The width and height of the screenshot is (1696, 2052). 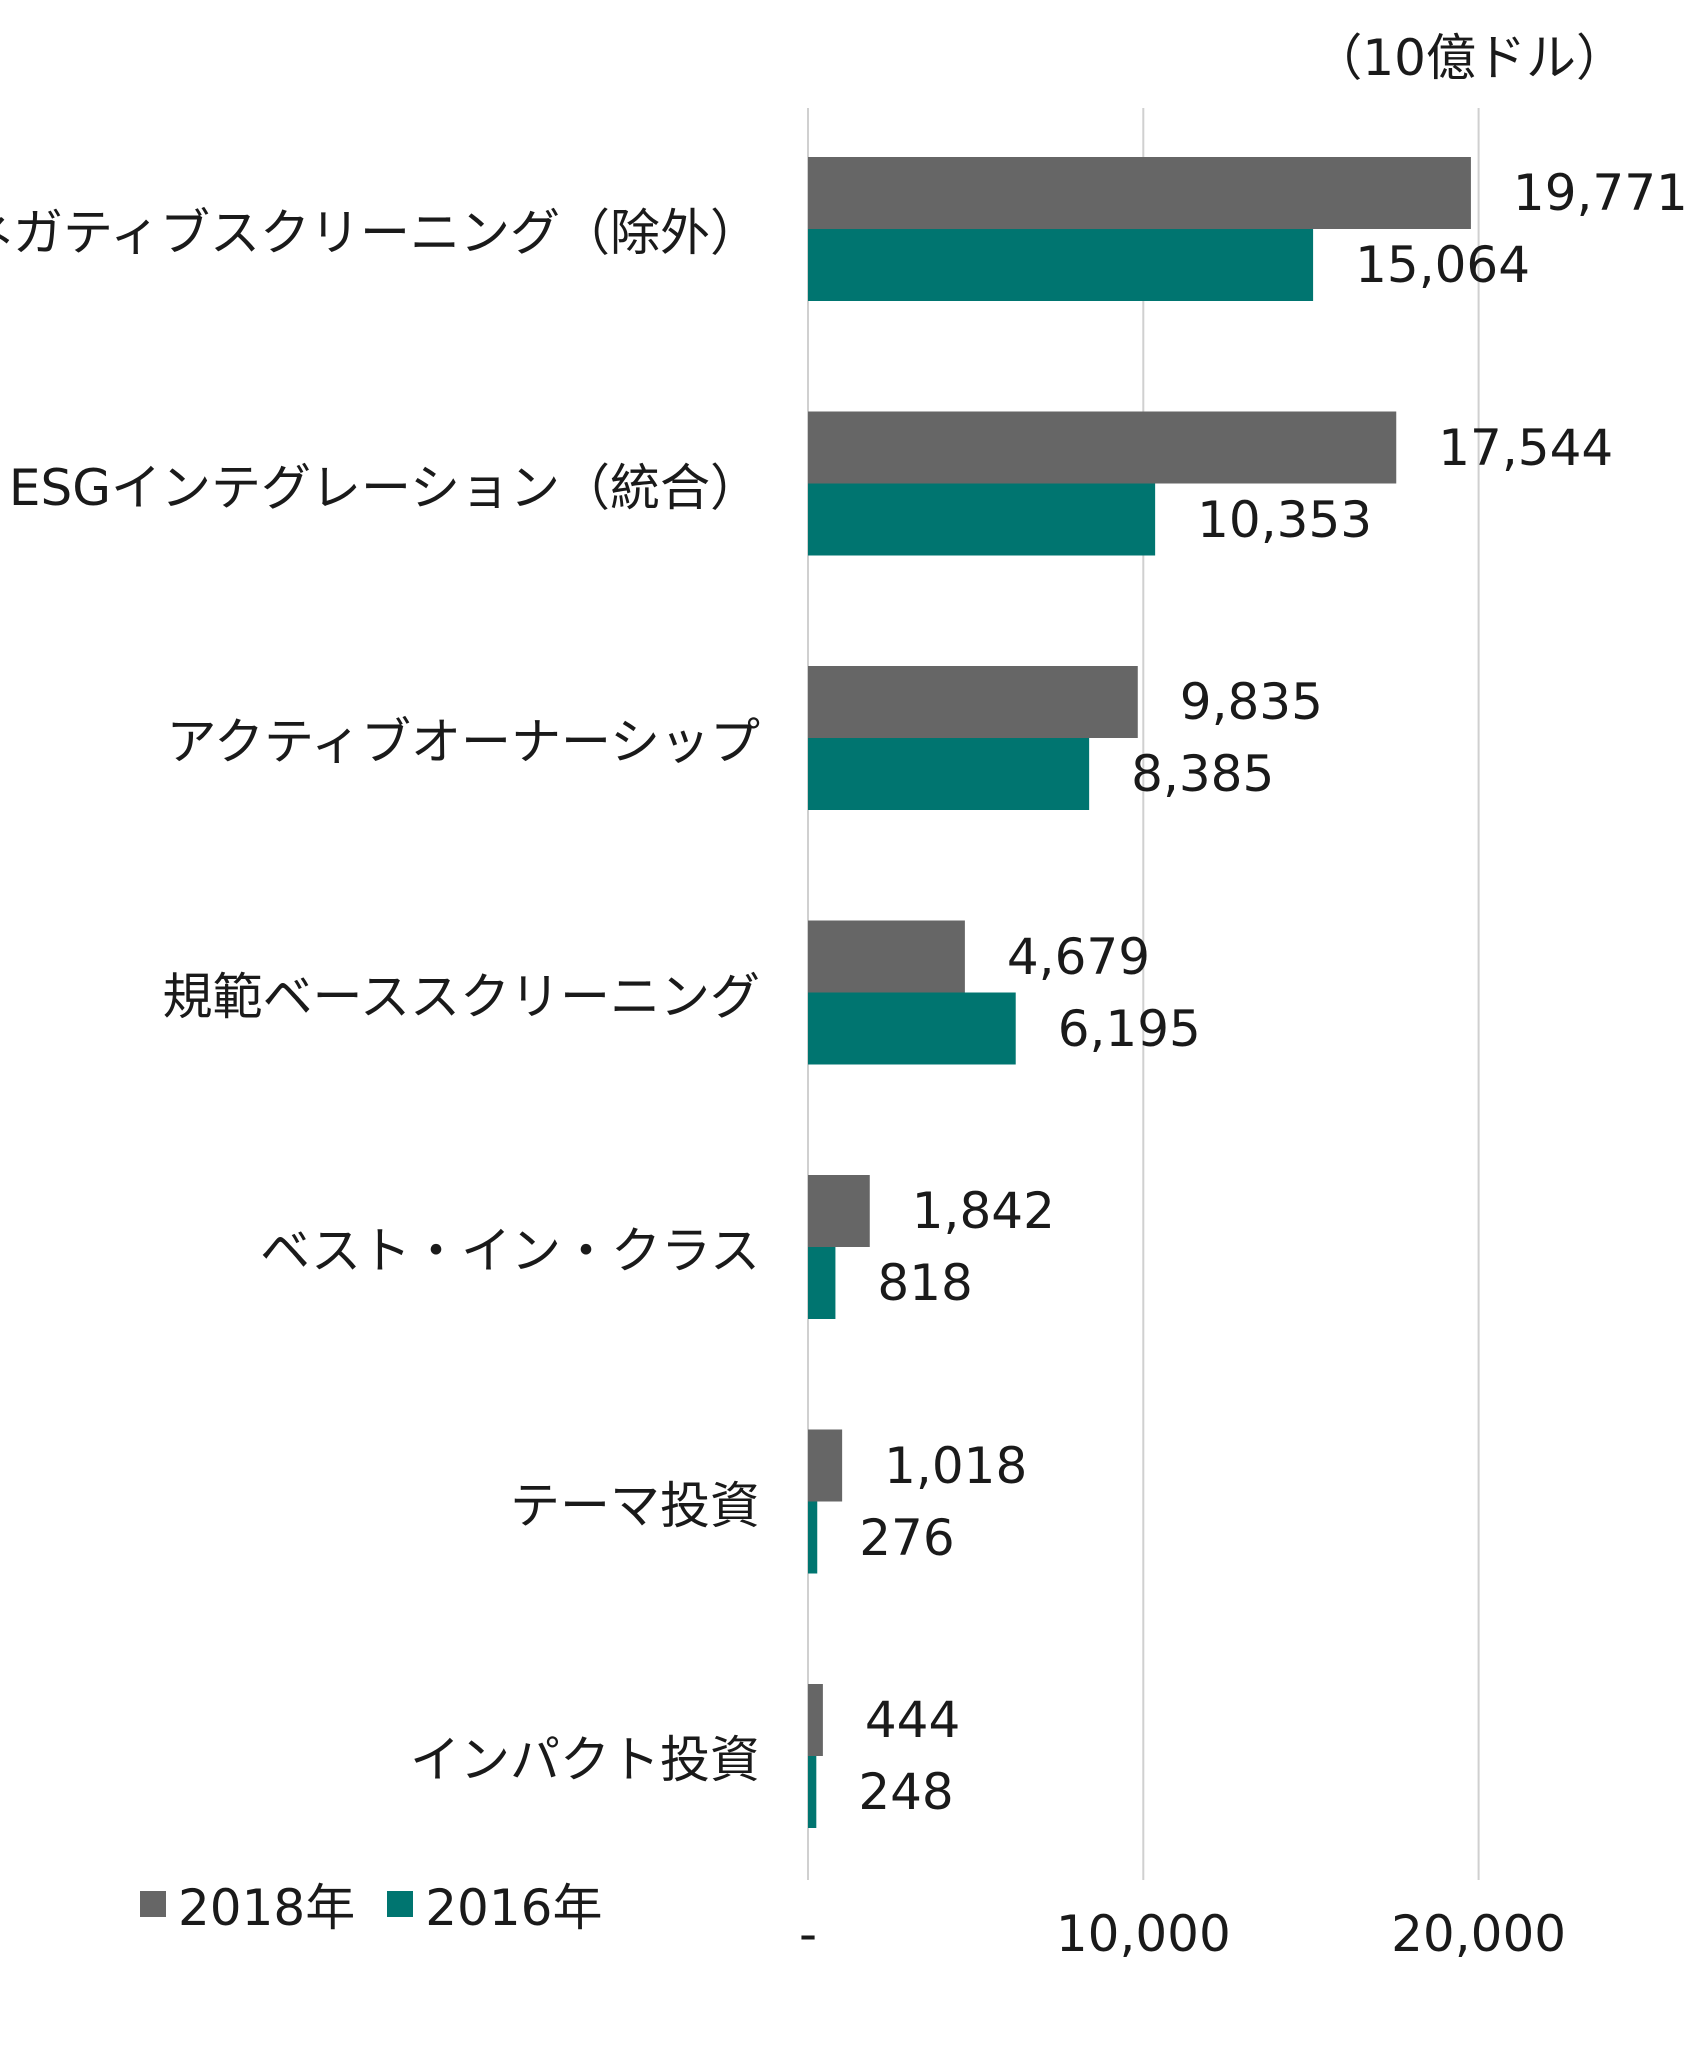 I want to click on category-label: ネガティブスクリーニング（除外）, so click(x=380, y=233).